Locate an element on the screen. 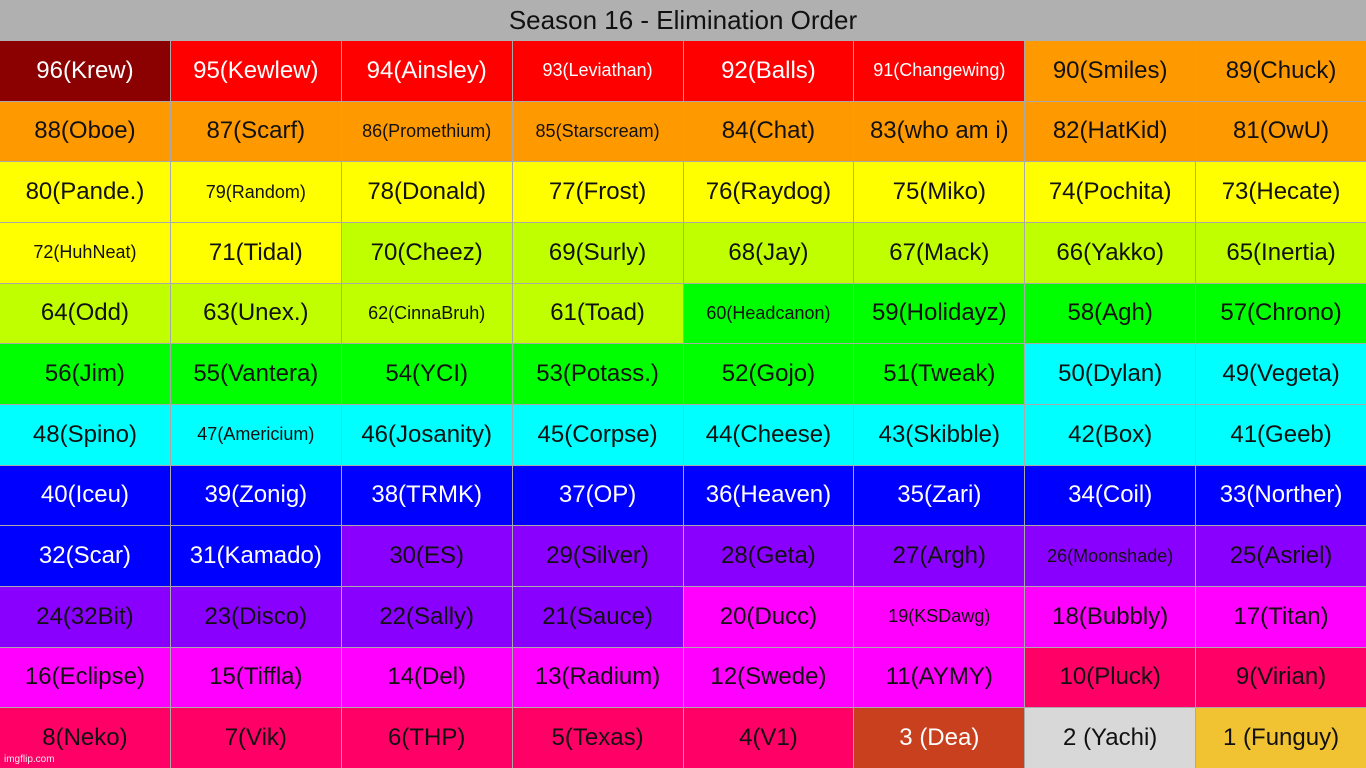 The height and width of the screenshot is (768, 1366). elimination-cell: 72(HuhNeat) is located at coordinates (85, 253).